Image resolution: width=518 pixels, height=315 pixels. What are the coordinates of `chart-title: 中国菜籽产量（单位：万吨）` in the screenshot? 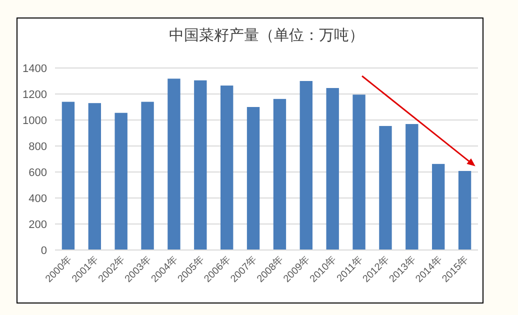 It's located at (266, 35).